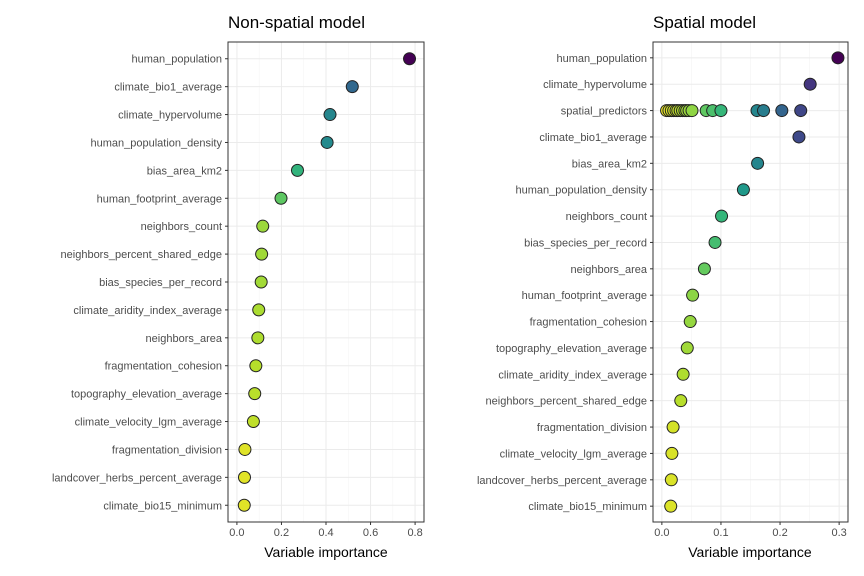 This screenshot has width=864, height=576. Describe the element at coordinates (325, 533) in the screenshot. I see `x-tick-label: 0.4` at that location.